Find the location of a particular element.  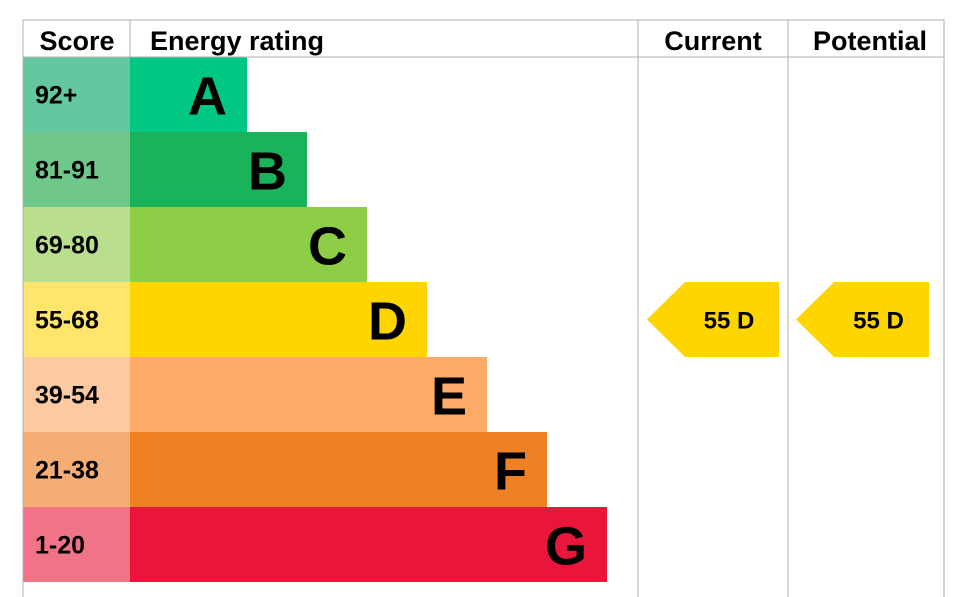

score-range-label: 55-68 is located at coordinates (67, 321).